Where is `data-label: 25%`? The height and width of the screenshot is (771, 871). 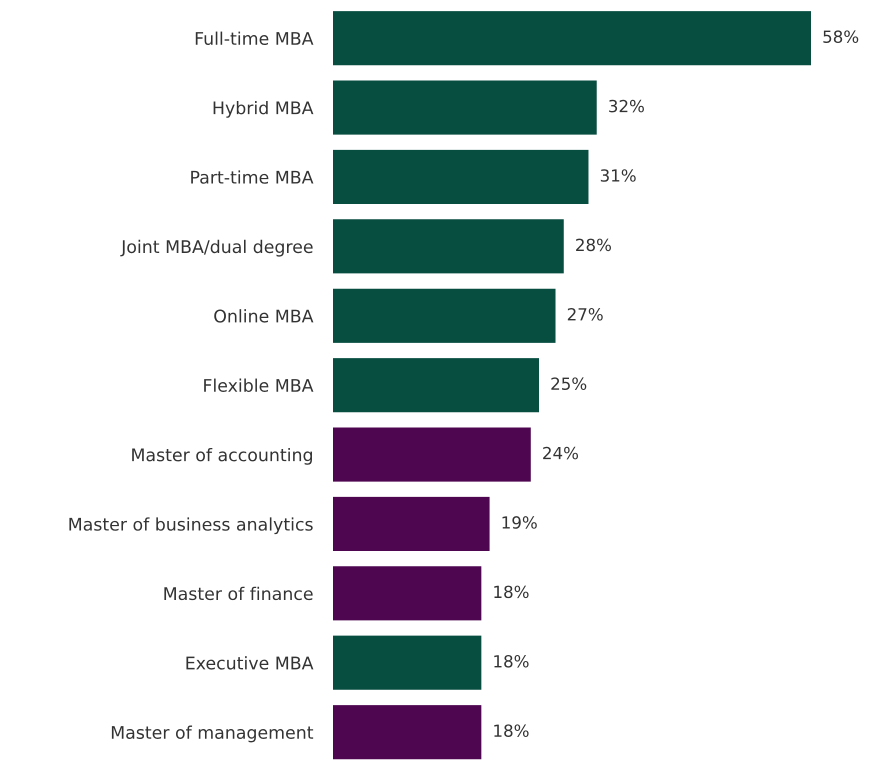
data-label: 25% is located at coordinates (568, 383).